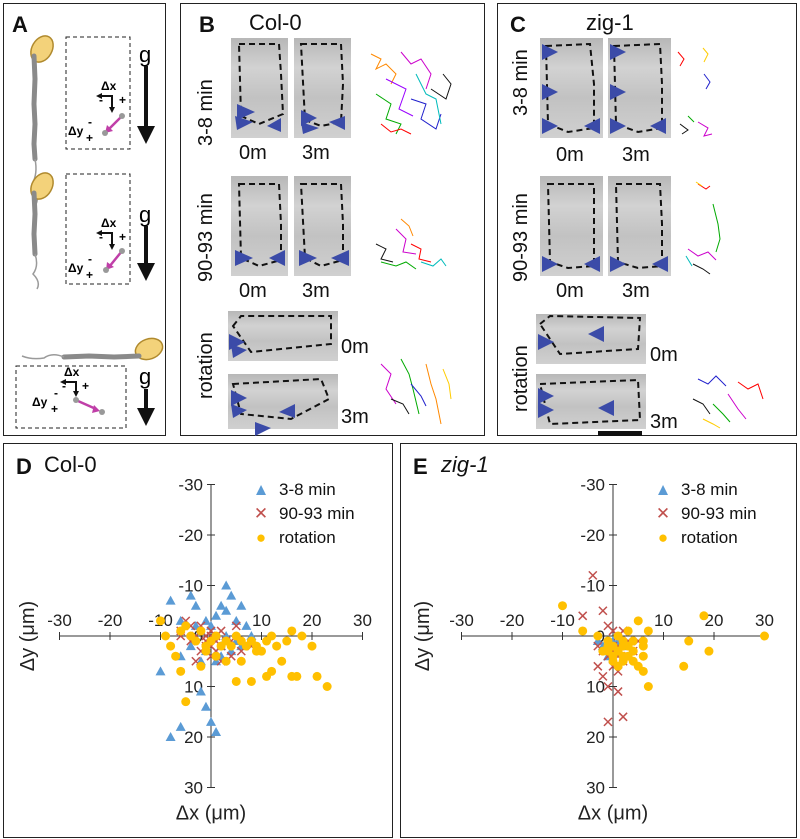 The image size is (800, 839). What do you see at coordinates (85, 386) in the screenshot?
I see `dx-plus-3: +` at bounding box center [85, 386].